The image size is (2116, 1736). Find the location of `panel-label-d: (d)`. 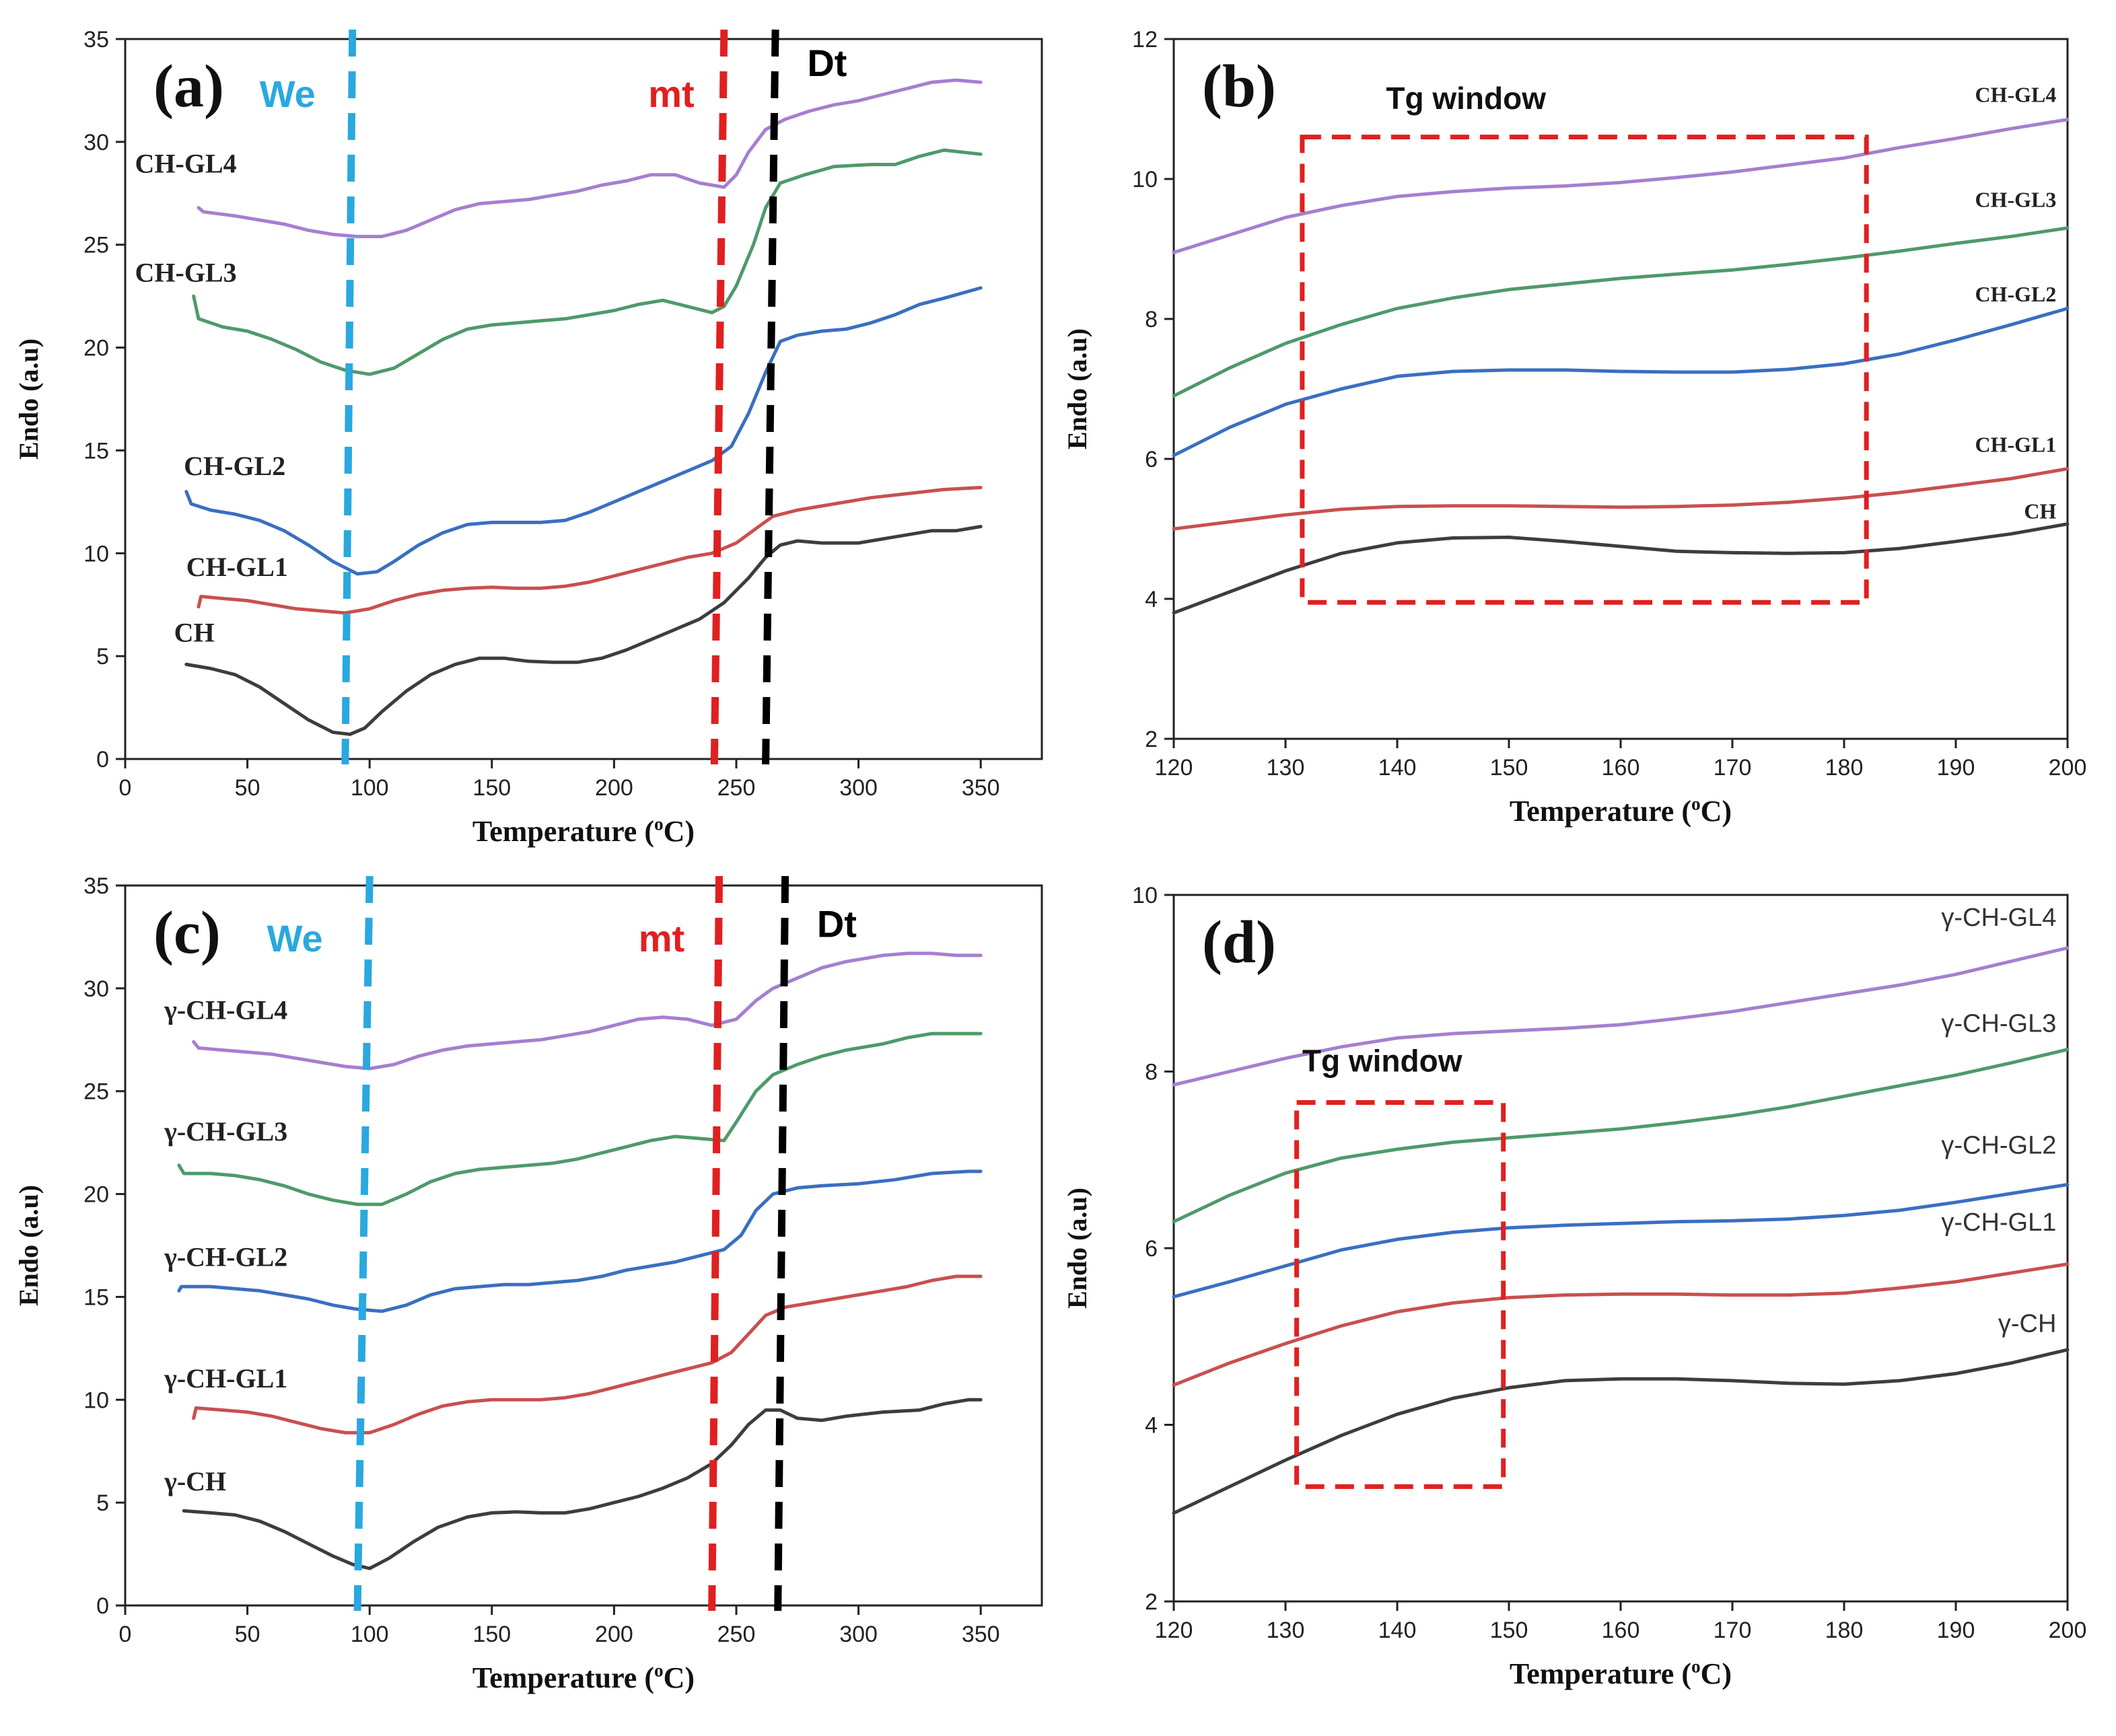

panel-label-d: (d) is located at coordinates (1239, 942).